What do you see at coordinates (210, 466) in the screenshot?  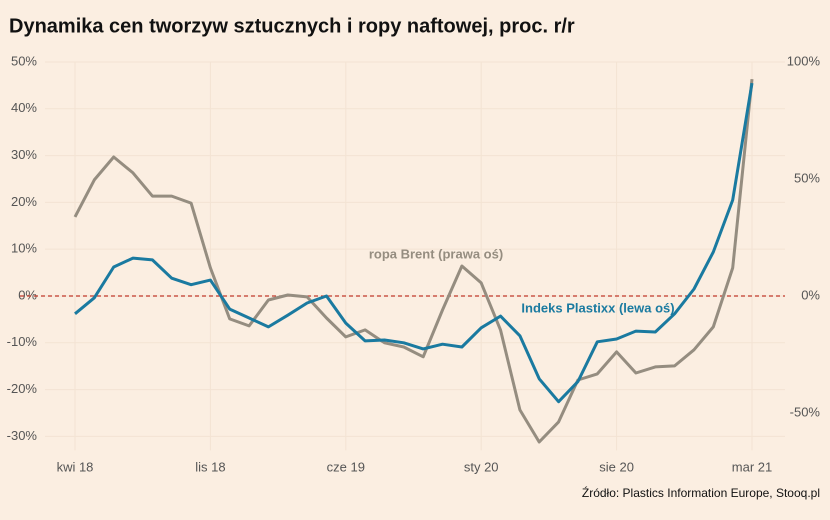 I see `x-tick-label: lis 18` at bounding box center [210, 466].